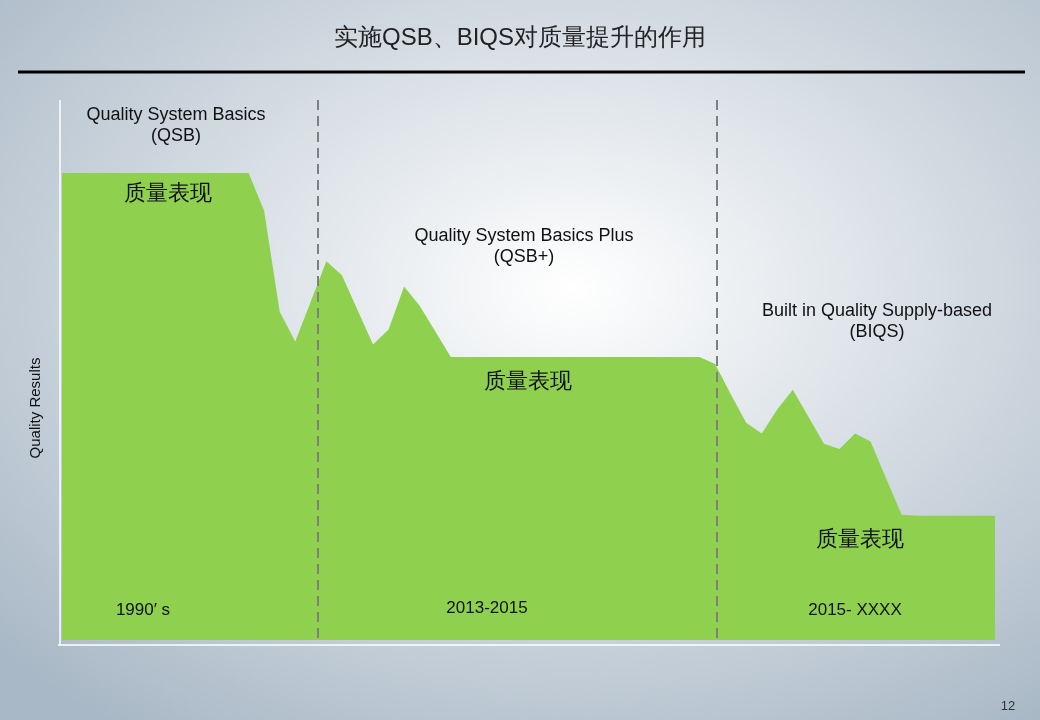 The height and width of the screenshot is (720, 1040). Describe the element at coordinates (877, 320) in the screenshot. I see `annotation: Built in Quality Supply-based (BIQS)` at that location.